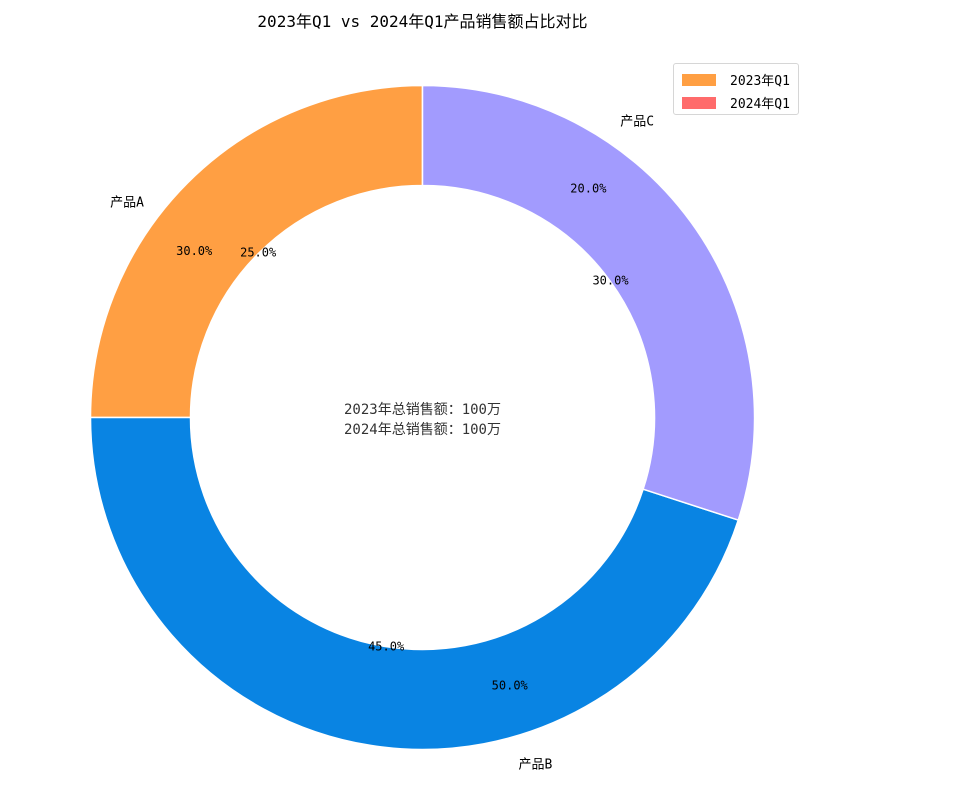 This screenshot has width=953, height=788. What do you see at coordinates (386, 647) in the screenshot?
I see `pct-2024-1: 45.0%` at bounding box center [386, 647].